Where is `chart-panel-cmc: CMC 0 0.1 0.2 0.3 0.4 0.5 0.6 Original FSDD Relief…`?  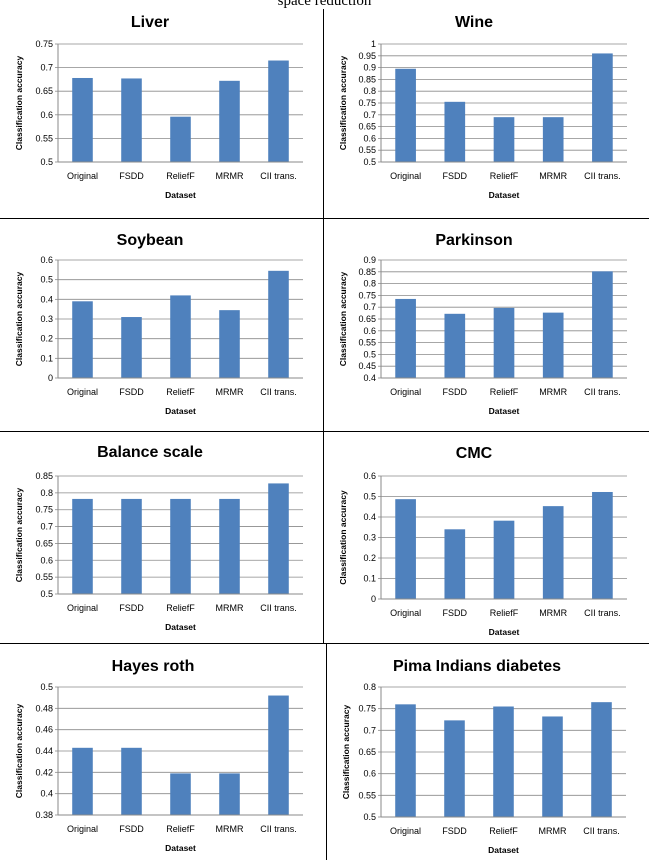
chart-panel-cmc: CMC 0 0.1 0.2 0.3 0.4 0.5 0.6 Original FSDD Relief… is located at coordinates (486, 537).